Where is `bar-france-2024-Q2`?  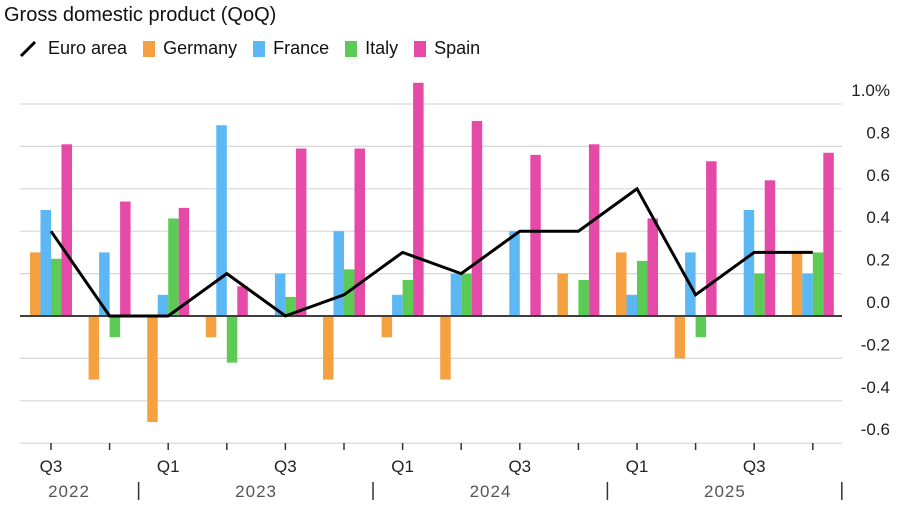 bar-france-2024-Q2 is located at coordinates (456, 294).